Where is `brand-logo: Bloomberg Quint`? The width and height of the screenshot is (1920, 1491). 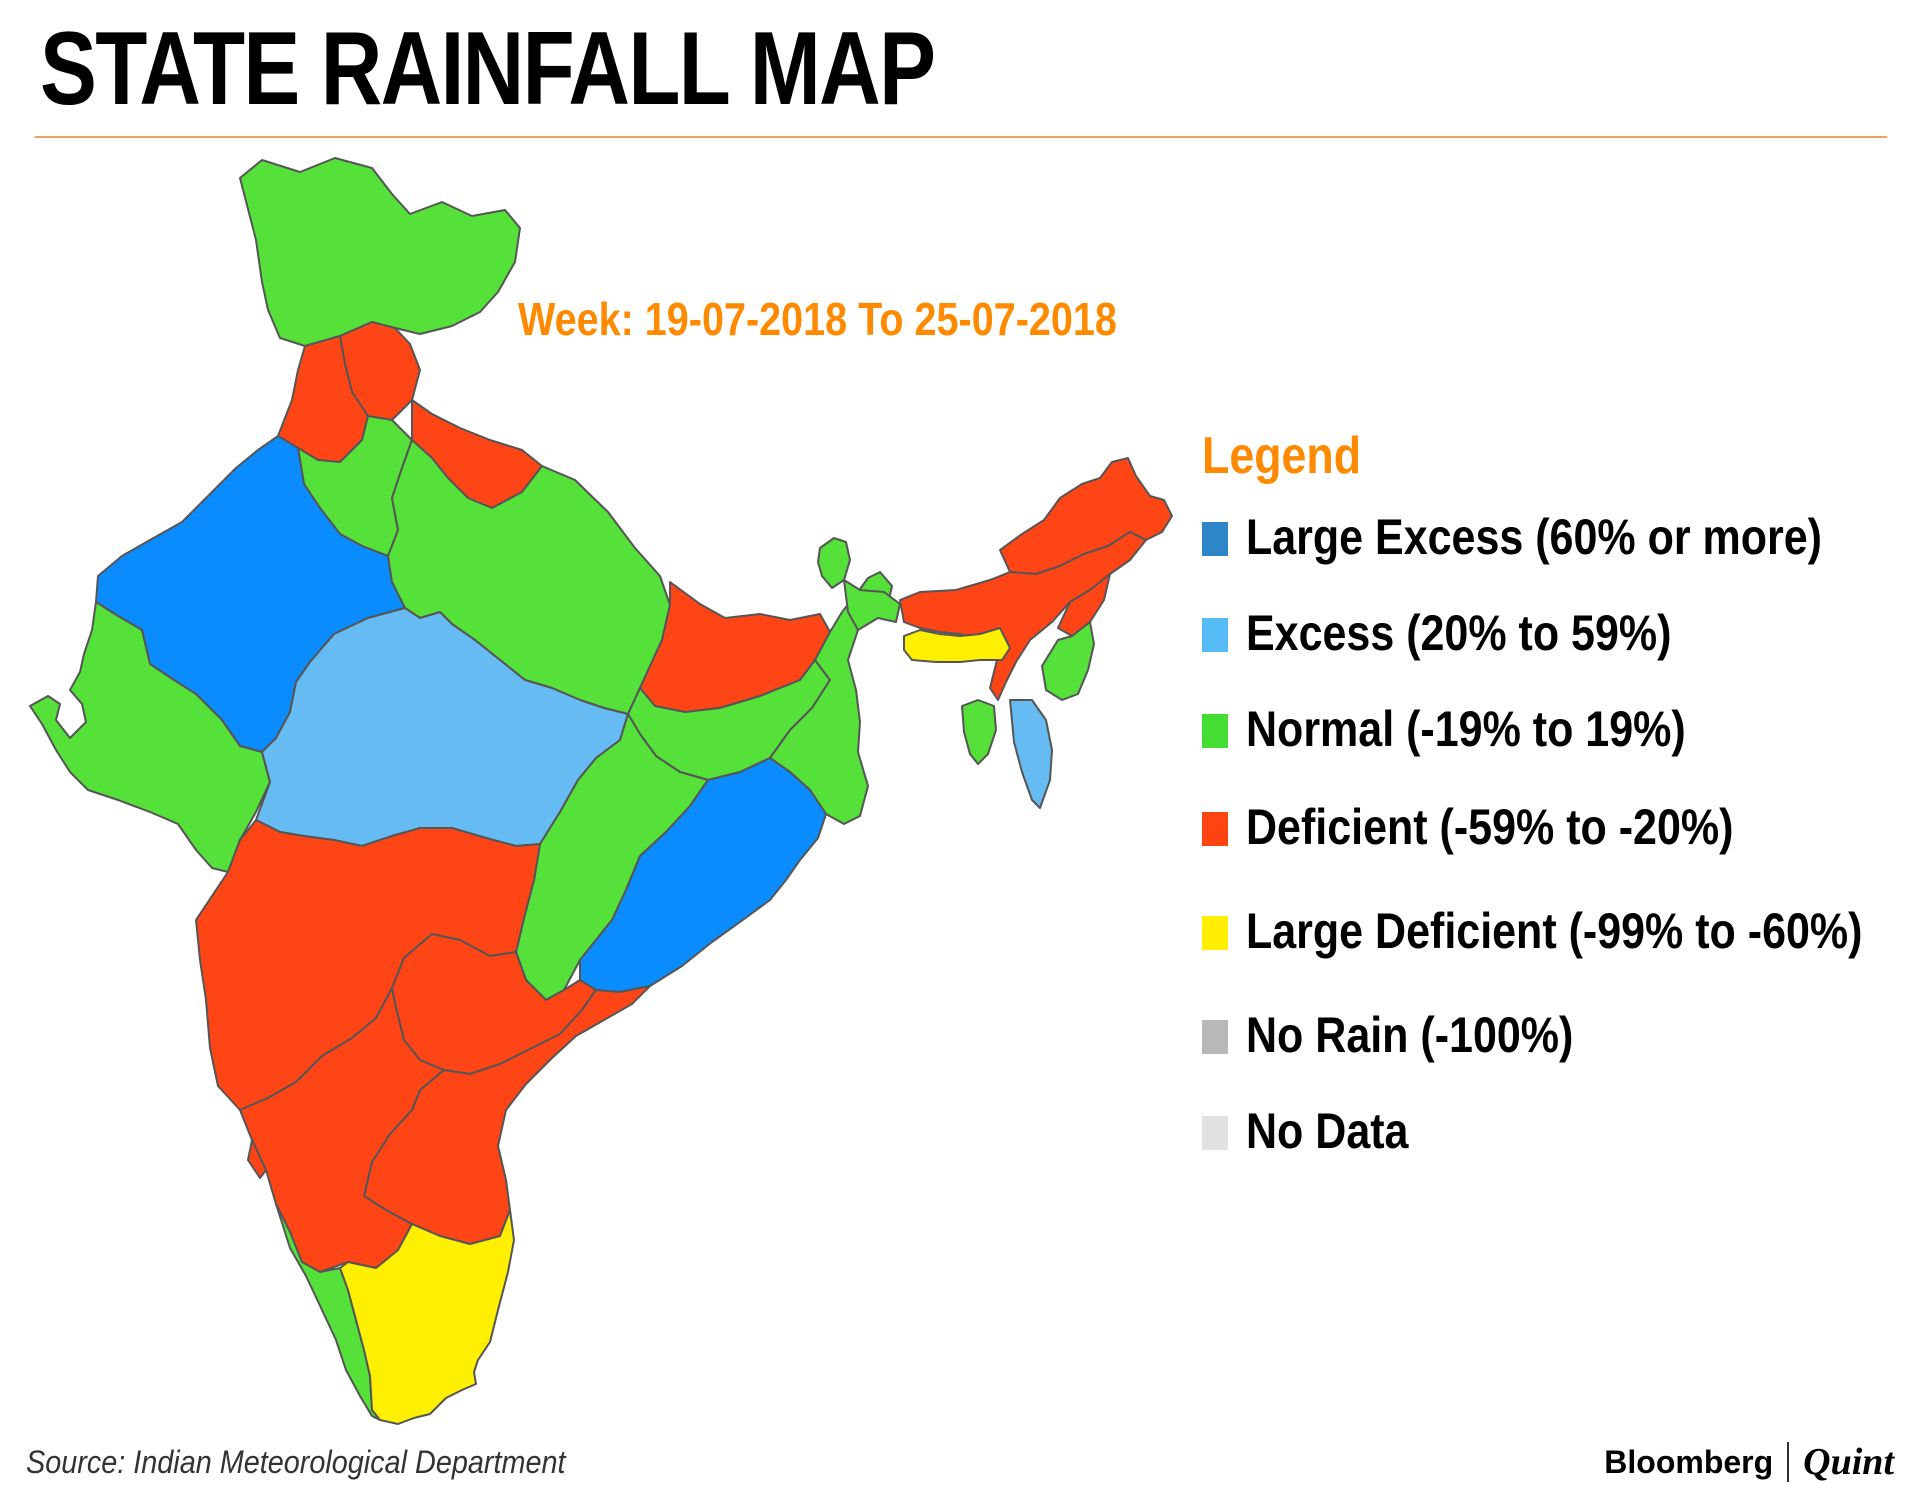 brand-logo: Bloomberg Quint is located at coordinates (1749, 1462).